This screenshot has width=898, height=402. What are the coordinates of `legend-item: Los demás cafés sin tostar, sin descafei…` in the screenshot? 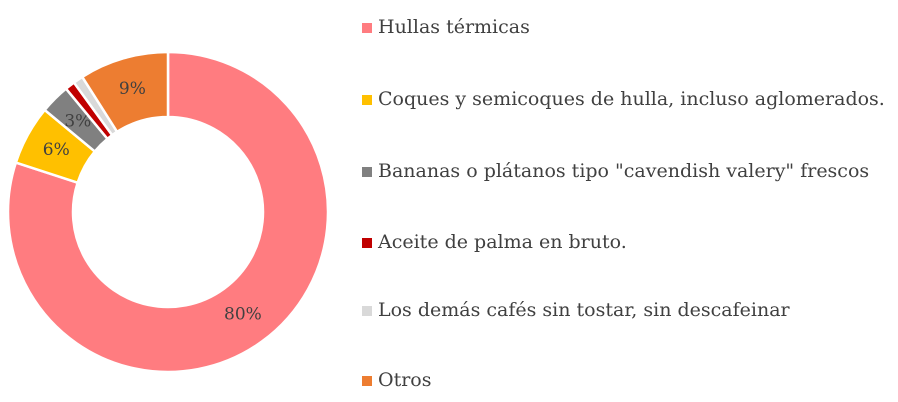 It's located at (576, 310).